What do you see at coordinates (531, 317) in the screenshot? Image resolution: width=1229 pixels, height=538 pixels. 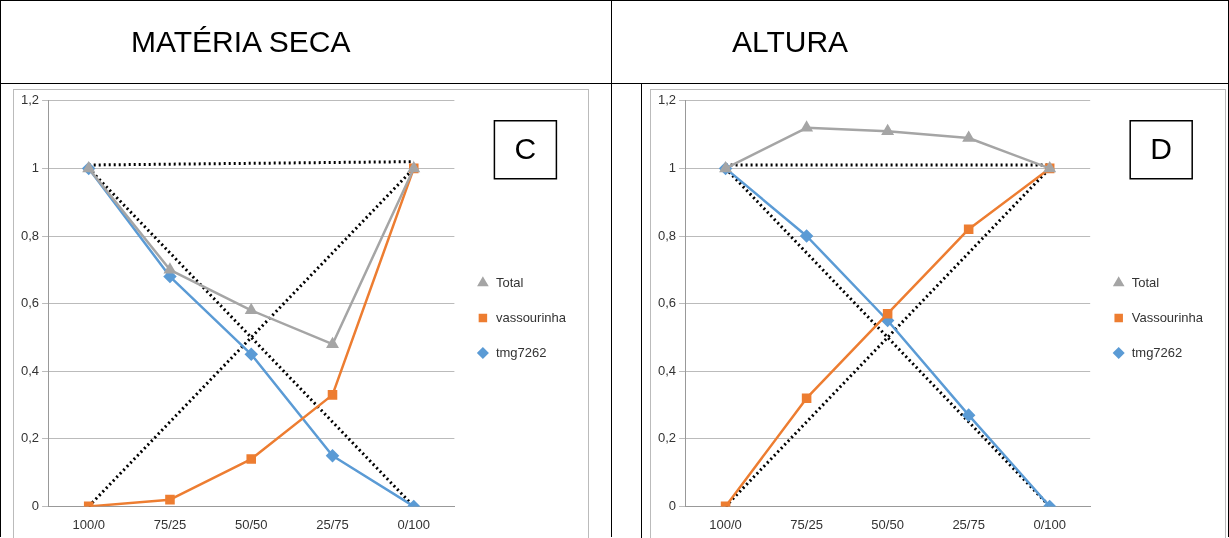 I see `legend-label: vassourinha` at bounding box center [531, 317].